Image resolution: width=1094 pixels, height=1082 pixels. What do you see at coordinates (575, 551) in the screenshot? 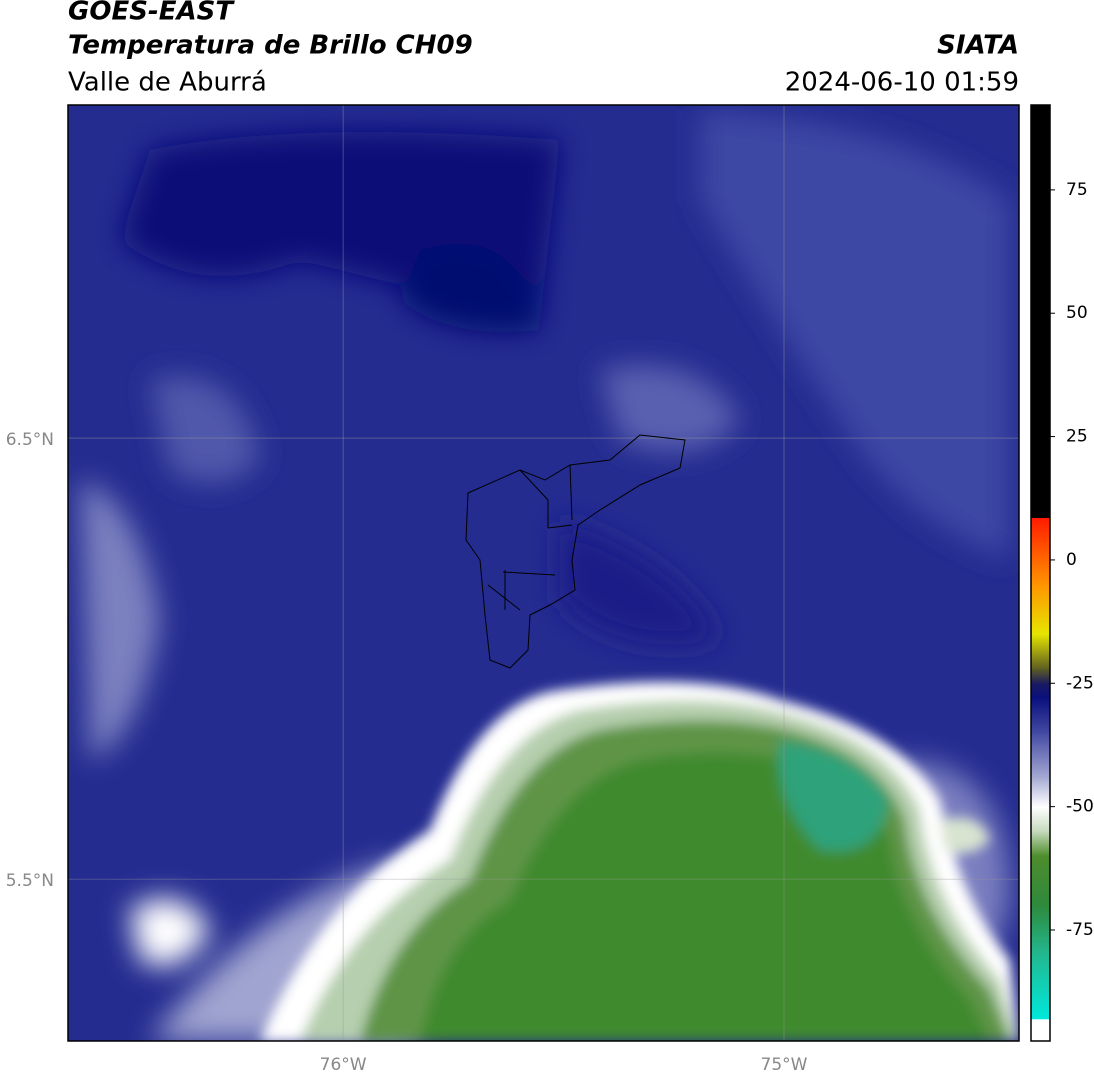
I see `municipal-boundaries` at bounding box center [575, 551].